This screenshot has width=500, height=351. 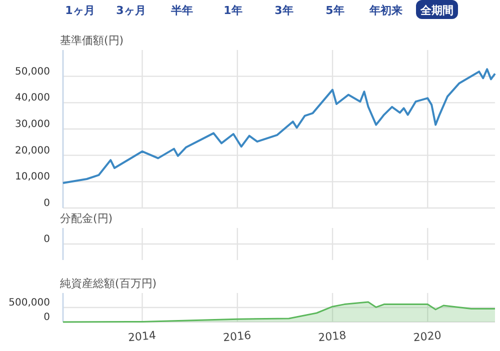 I want to click on text: 分配金(円), so click(x=86, y=218).